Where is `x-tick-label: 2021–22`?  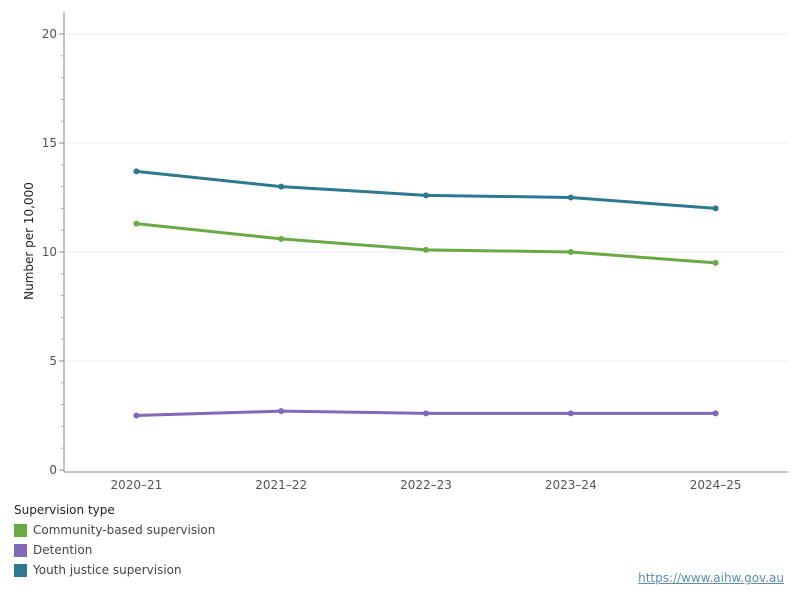 x-tick-label: 2021–22 is located at coordinates (281, 485).